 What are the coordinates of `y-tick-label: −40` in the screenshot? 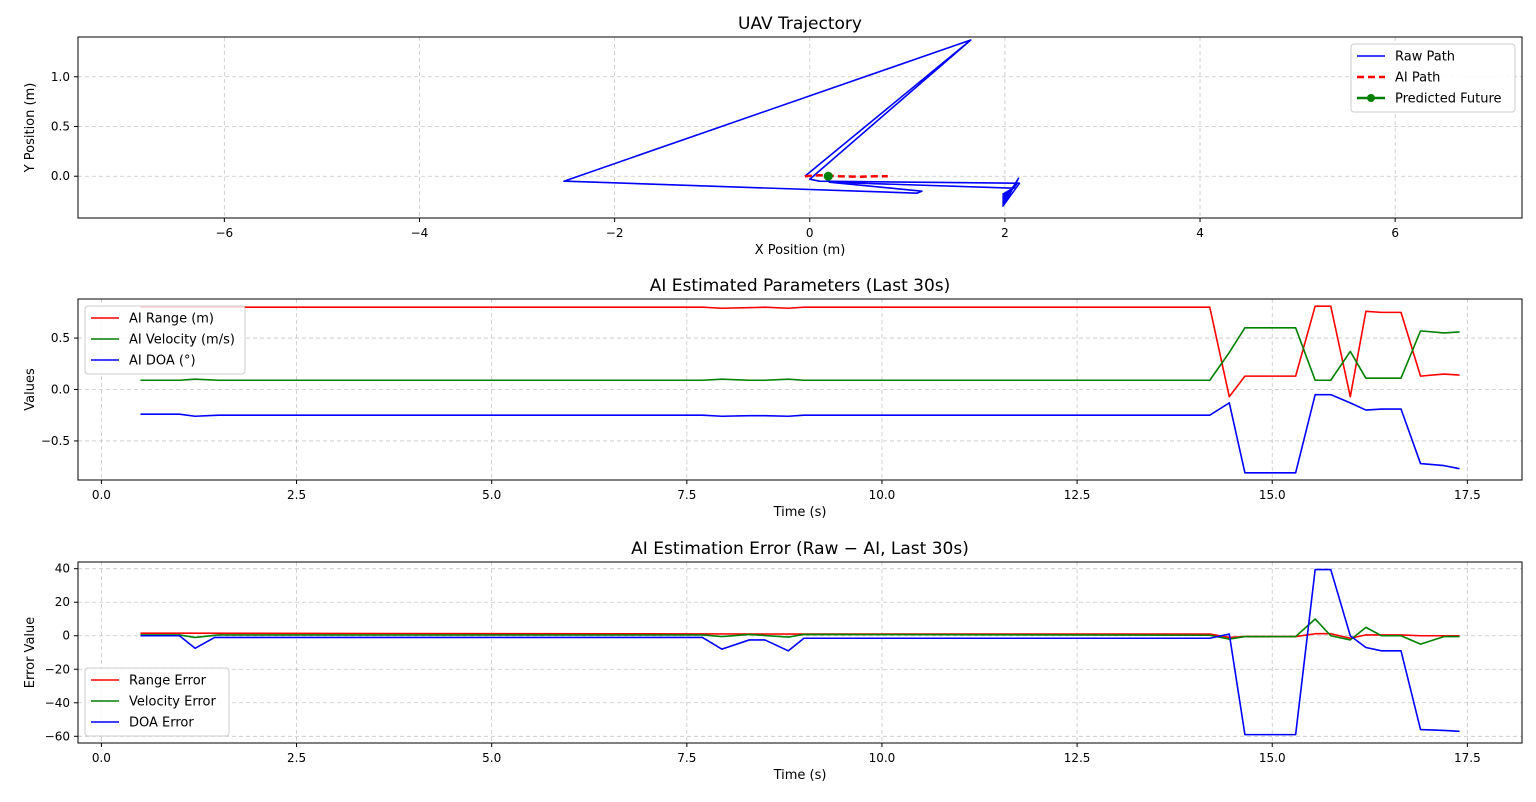 It's located at (57, 703).